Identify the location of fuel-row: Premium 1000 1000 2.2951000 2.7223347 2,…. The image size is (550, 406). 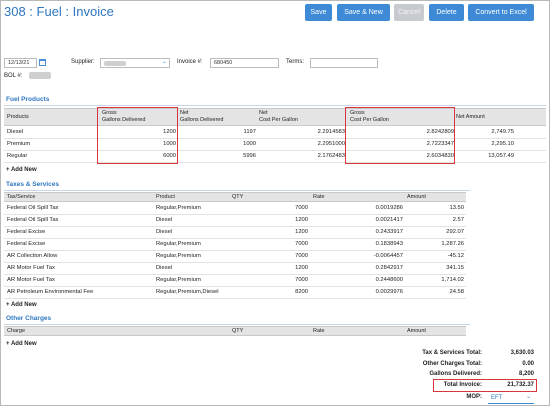
(275, 145).